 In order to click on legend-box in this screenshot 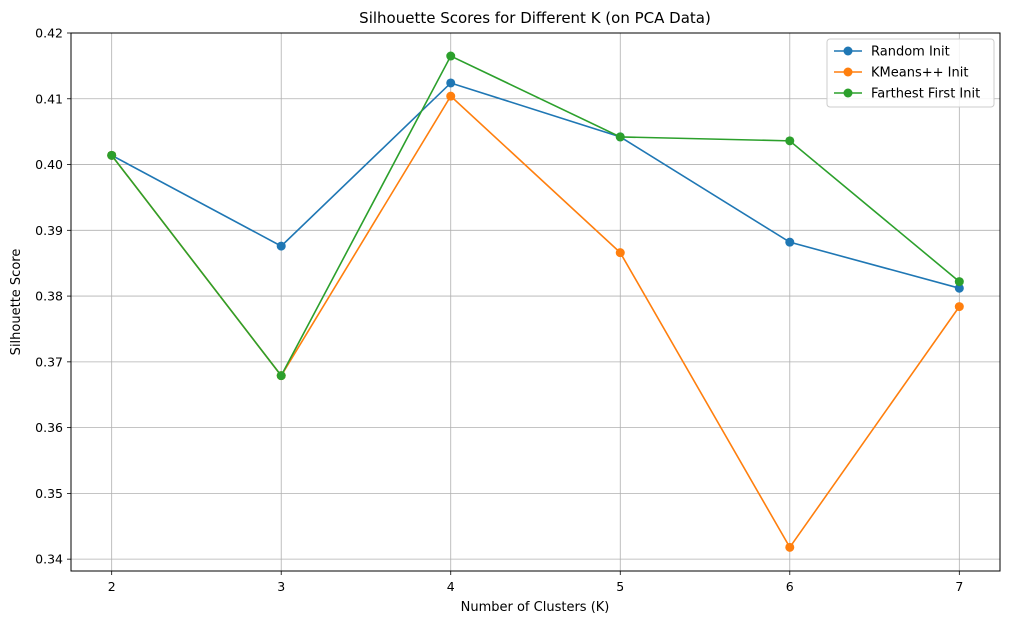, I will do `click(910, 73)`.